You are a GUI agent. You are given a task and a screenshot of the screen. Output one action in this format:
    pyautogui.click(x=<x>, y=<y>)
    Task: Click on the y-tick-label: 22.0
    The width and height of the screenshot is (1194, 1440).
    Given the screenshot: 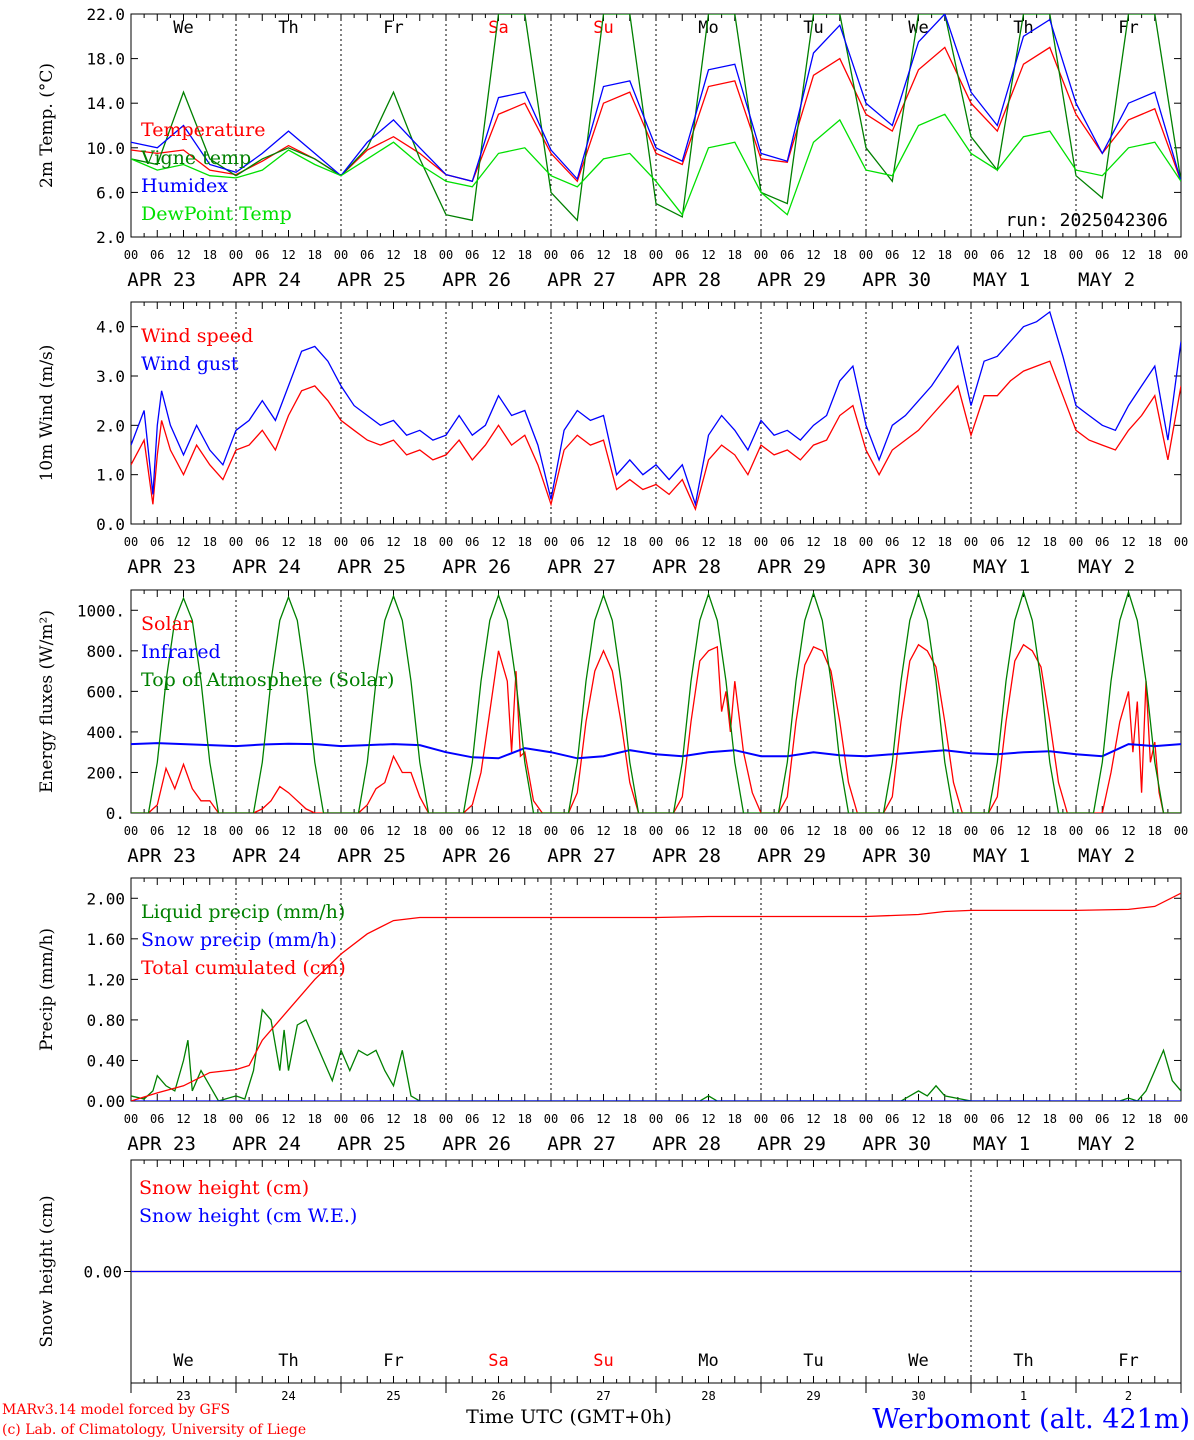 What is the action you would take?
    pyautogui.click(x=105, y=14)
    